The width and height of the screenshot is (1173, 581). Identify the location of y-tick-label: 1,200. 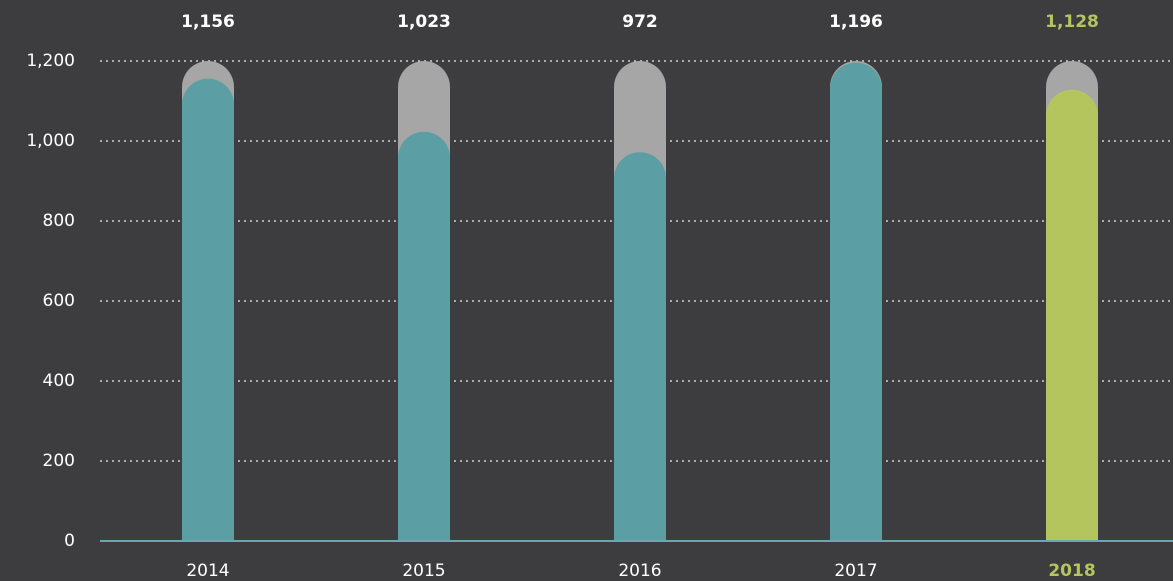
(50, 61).